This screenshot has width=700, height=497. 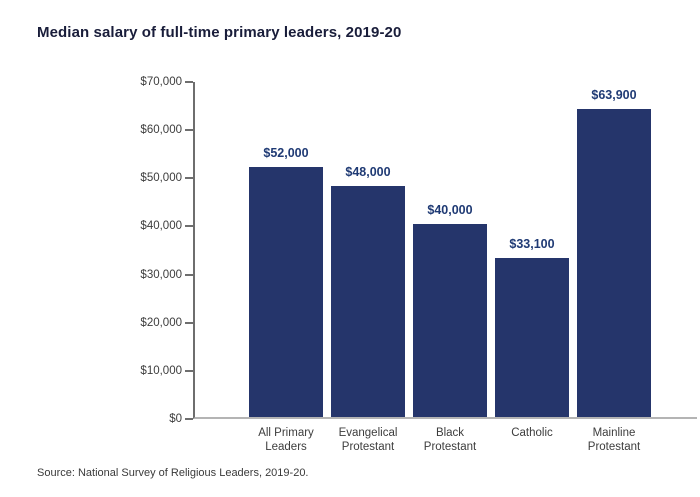 What do you see at coordinates (161, 274) in the screenshot?
I see `y-axis-tick-label: $30,000` at bounding box center [161, 274].